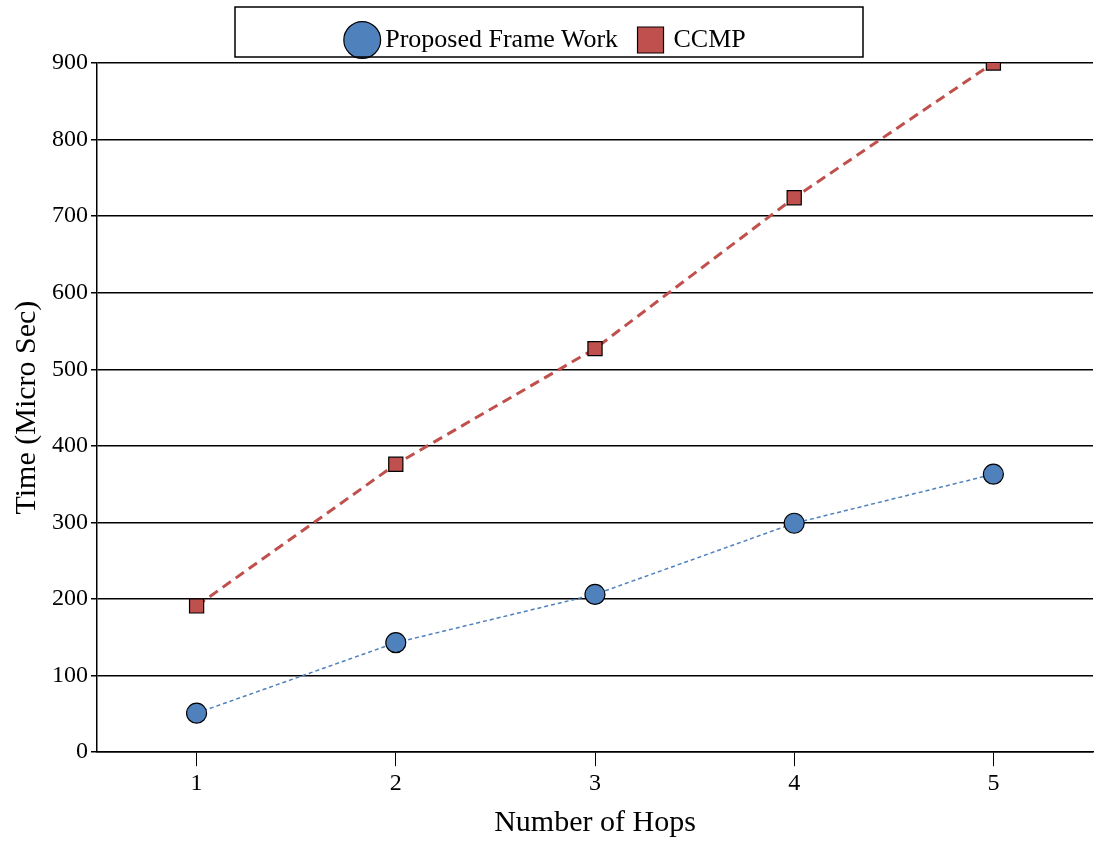 This screenshot has height=850, width=1113. I want to click on y-tick-label: 600, so click(70, 291).